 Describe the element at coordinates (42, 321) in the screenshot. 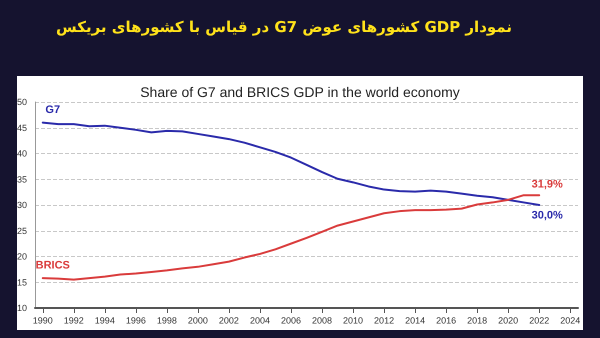

I see `x-tick-label: 1990` at that location.